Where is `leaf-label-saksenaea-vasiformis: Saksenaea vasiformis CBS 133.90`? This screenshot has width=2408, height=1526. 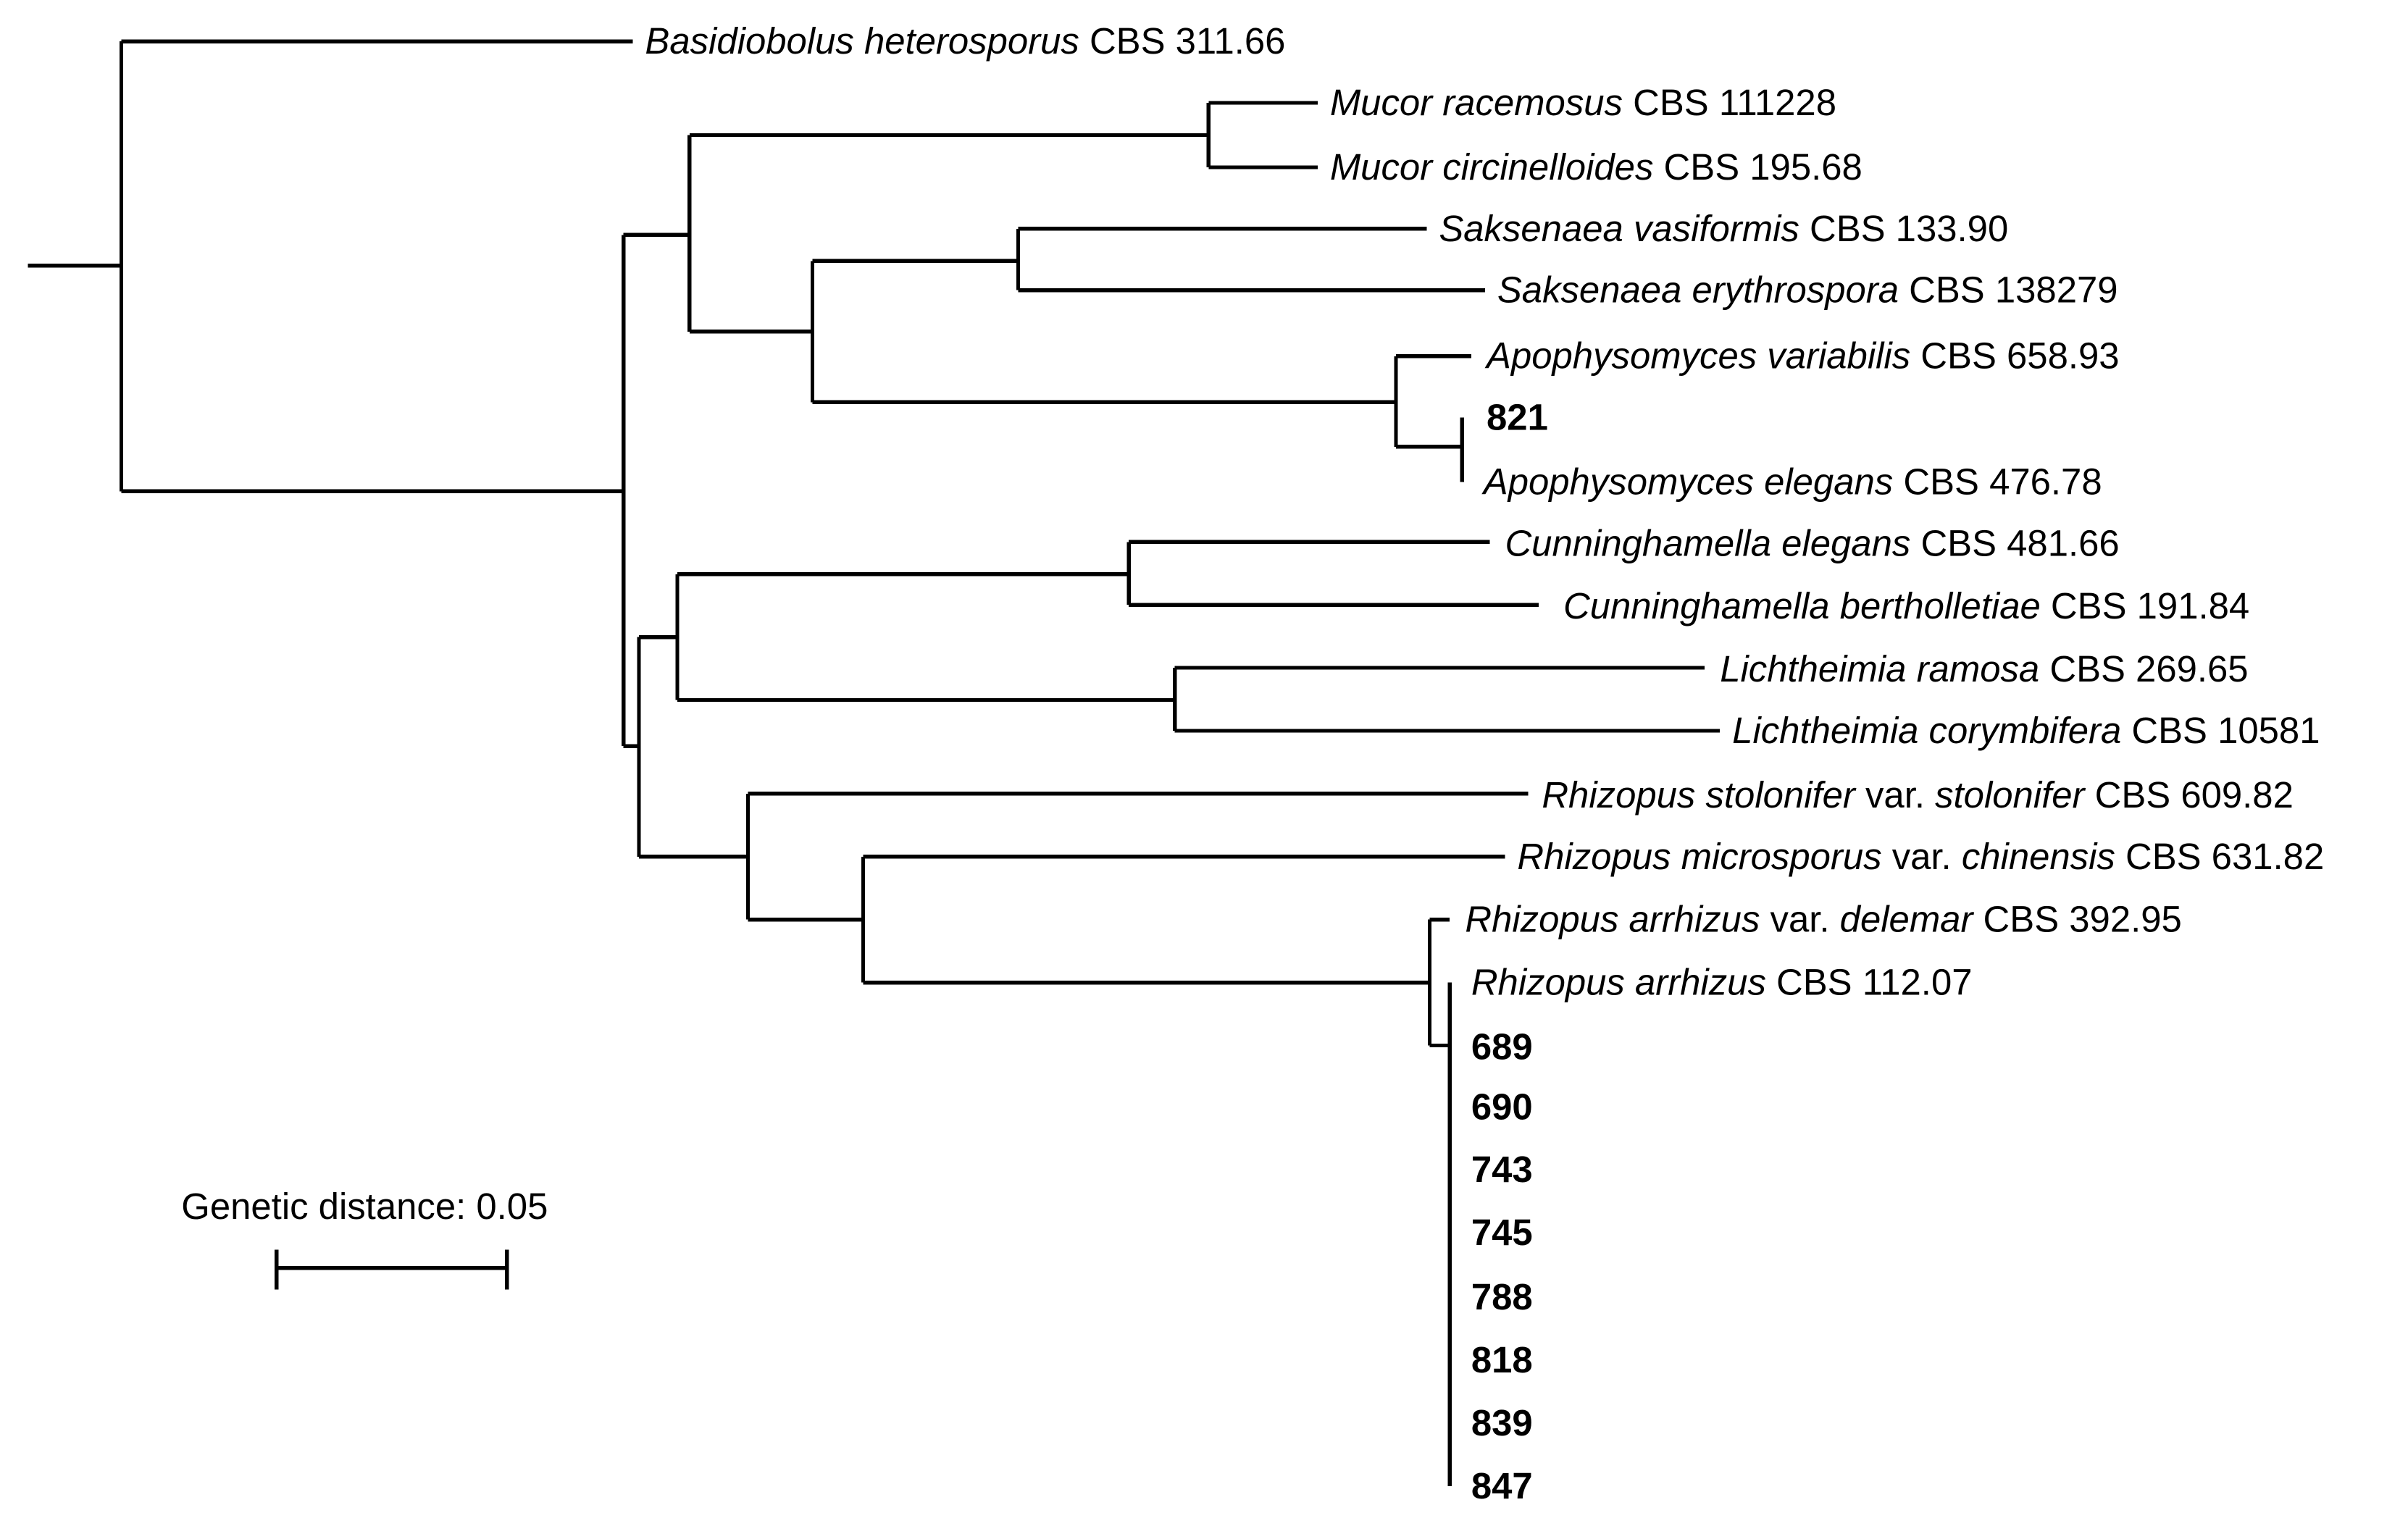
leaf-label-saksenaea-vasiformis: Saksenaea vasiformis CBS 133.90 is located at coordinates (1723, 229).